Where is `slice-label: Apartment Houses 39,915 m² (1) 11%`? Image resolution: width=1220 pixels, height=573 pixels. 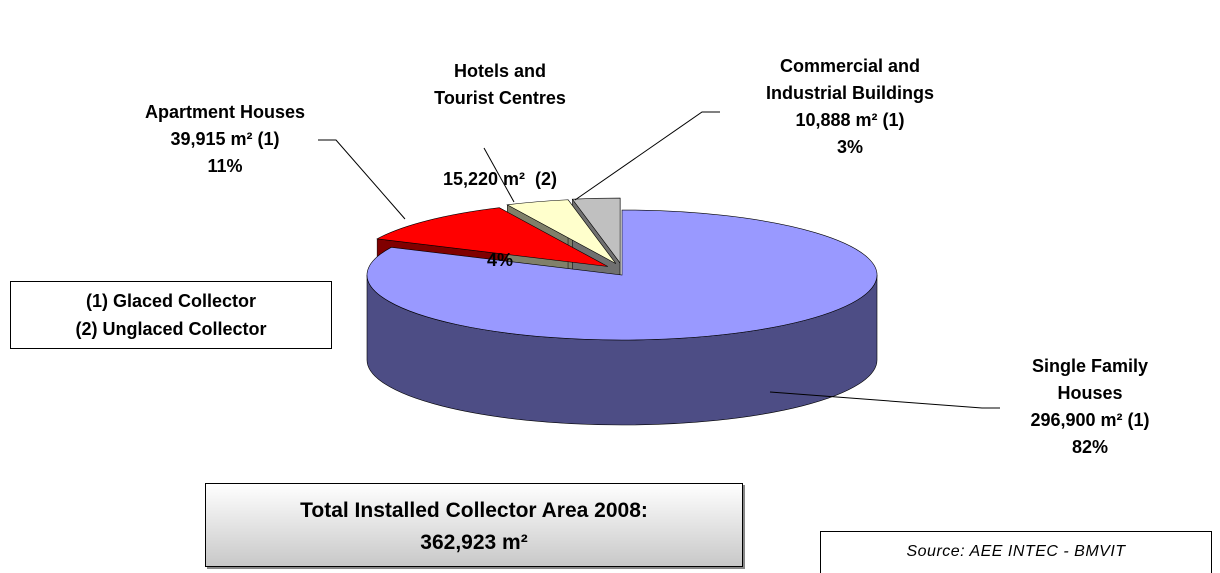 slice-label: Apartment Houses 39,915 m² (1) 11% is located at coordinates (225, 139).